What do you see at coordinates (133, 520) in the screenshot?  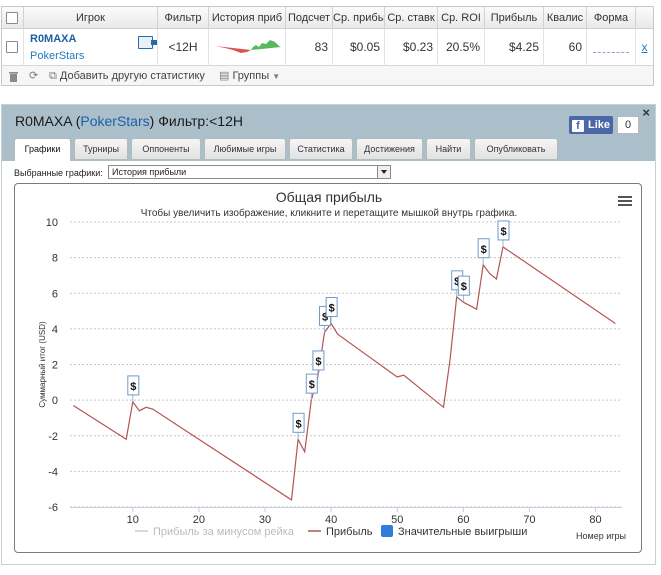 I see `x-tick-label: 10` at bounding box center [133, 520].